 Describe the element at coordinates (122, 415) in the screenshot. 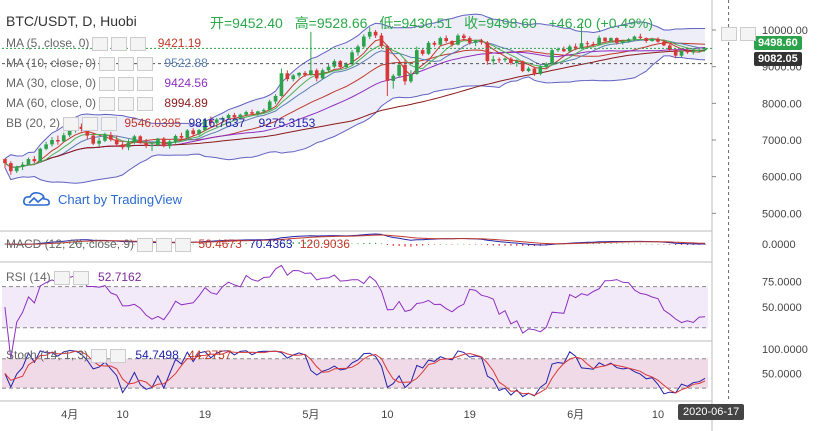

I see `time-tick-label: 10` at that location.